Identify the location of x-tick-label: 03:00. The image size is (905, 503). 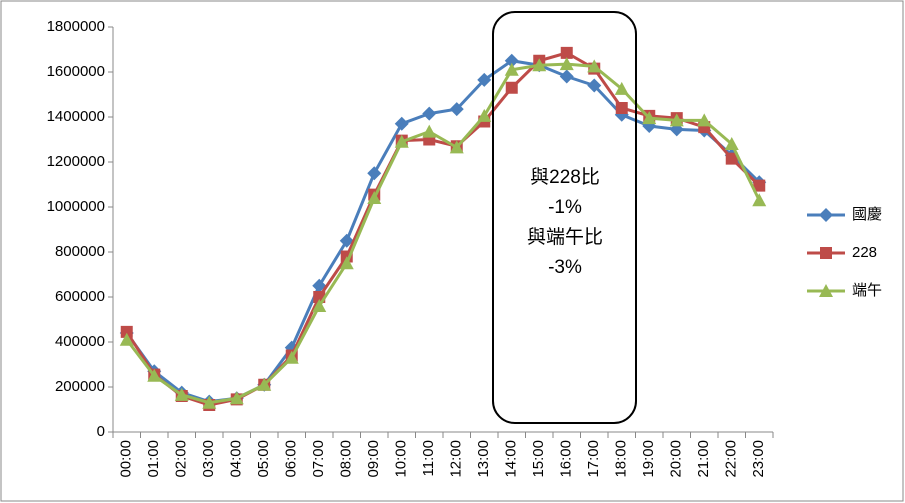
(208, 459).